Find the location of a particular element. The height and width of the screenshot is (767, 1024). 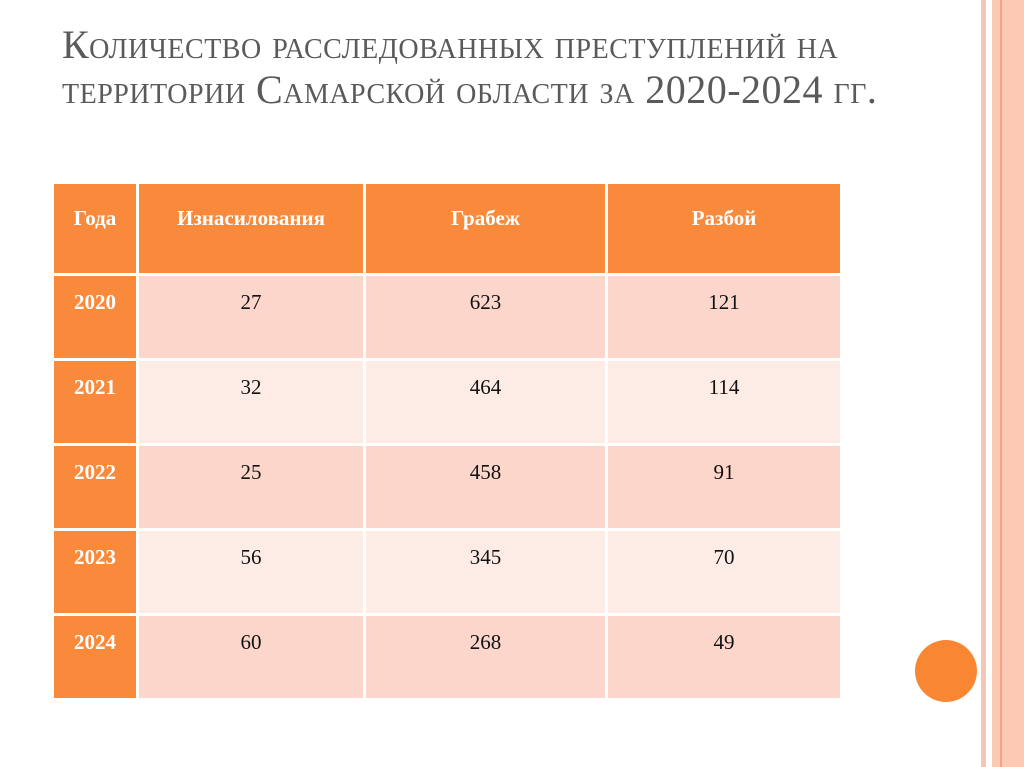

header-rape: Изнасилования is located at coordinates (251, 228).